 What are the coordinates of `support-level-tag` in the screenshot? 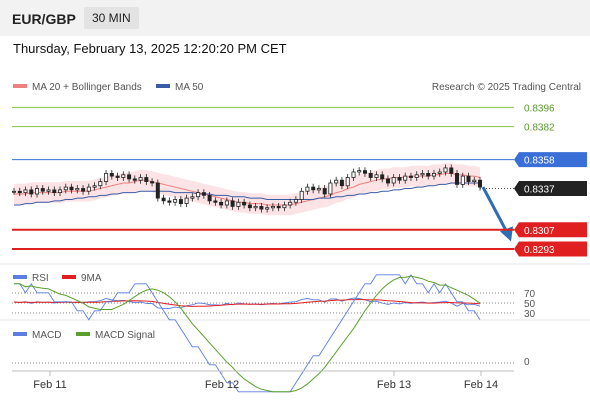 It's located at (550, 249).